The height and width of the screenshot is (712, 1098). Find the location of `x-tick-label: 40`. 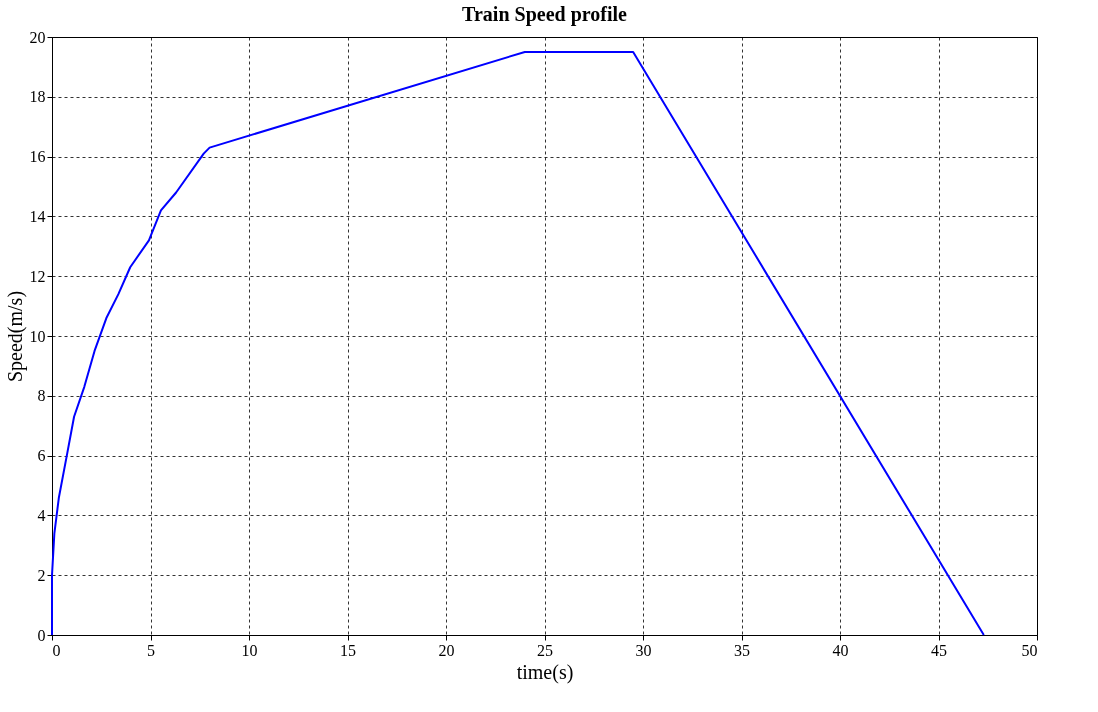

x-tick-label: 40 is located at coordinates (840, 650).